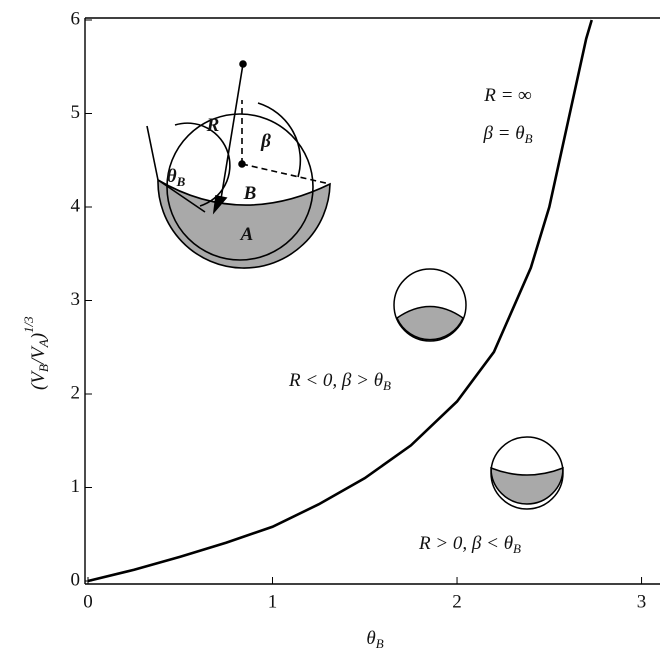 This screenshot has height=656, width=660. Describe the element at coordinates (527, 473) in the screenshot. I see `inset-convex` at that location.